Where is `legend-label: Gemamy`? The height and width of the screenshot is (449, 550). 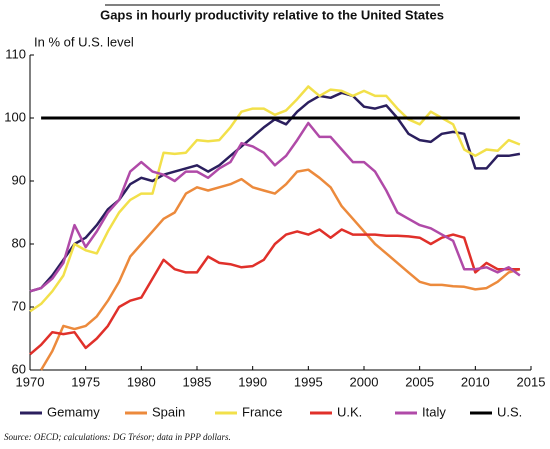
legend-label: Gemamy is located at coordinates (73, 411).